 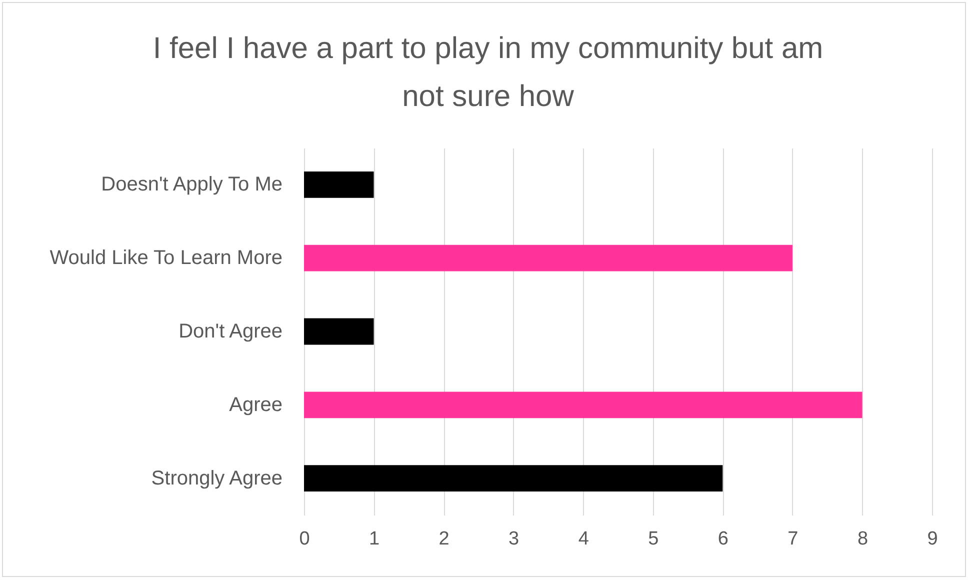 I want to click on x-tick-label: 1, so click(x=374, y=539).